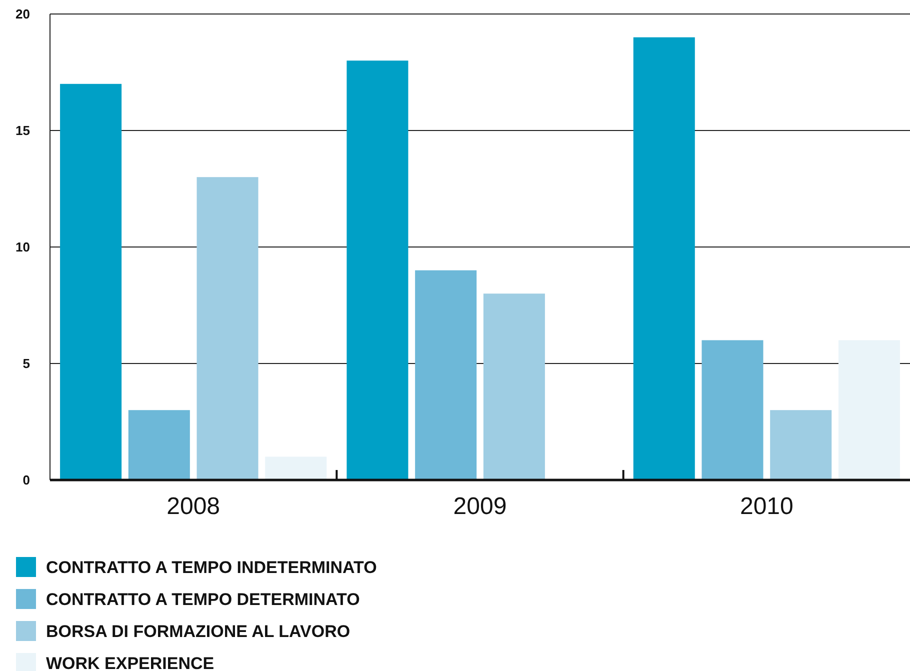 This screenshot has height=671, width=910. What do you see at coordinates (480, 506) in the screenshot?
I see `x-tick-label: 2009` at bounding box center [480, 506].